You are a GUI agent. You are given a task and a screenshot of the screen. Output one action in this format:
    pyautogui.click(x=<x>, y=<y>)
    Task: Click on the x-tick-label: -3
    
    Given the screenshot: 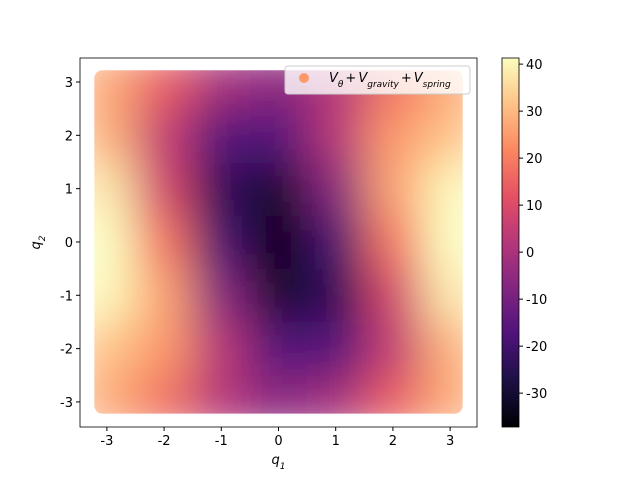 What is the action you would take?
    pyautogui.click(x=106, y=441)
    